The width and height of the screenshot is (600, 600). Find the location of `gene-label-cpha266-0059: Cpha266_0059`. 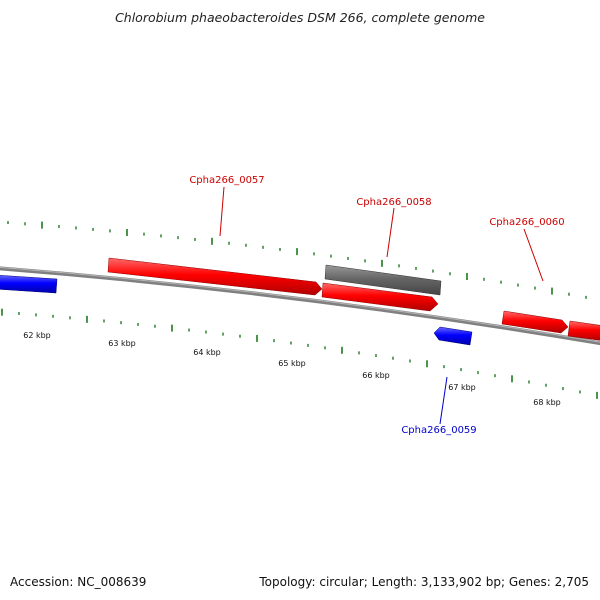

gene-label-cpha266-0059: Cpha266_0059 is located at coordinates (438, 430).